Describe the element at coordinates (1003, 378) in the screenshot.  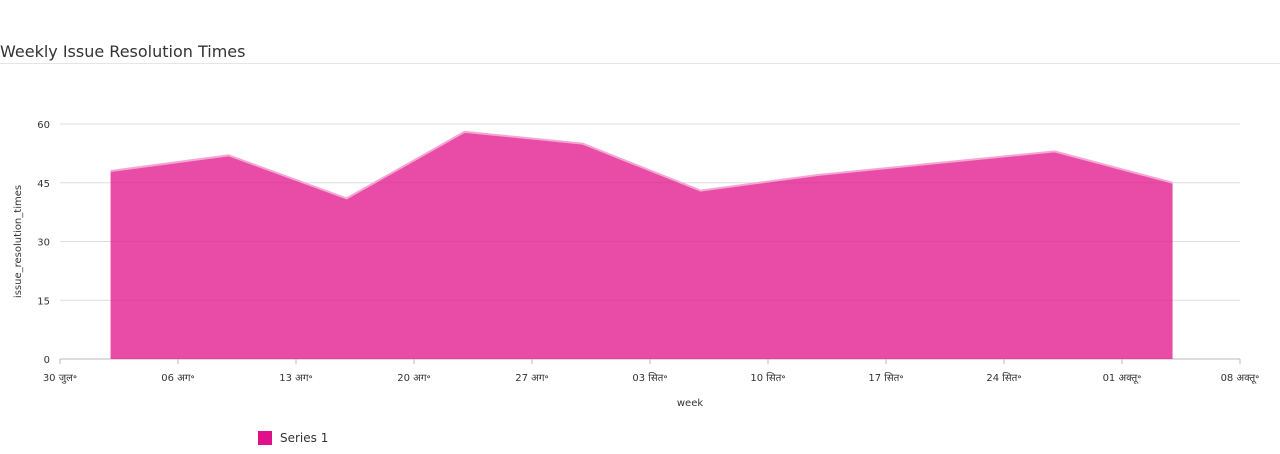
I see `x-tick-label: 24 सित॰` at that location.